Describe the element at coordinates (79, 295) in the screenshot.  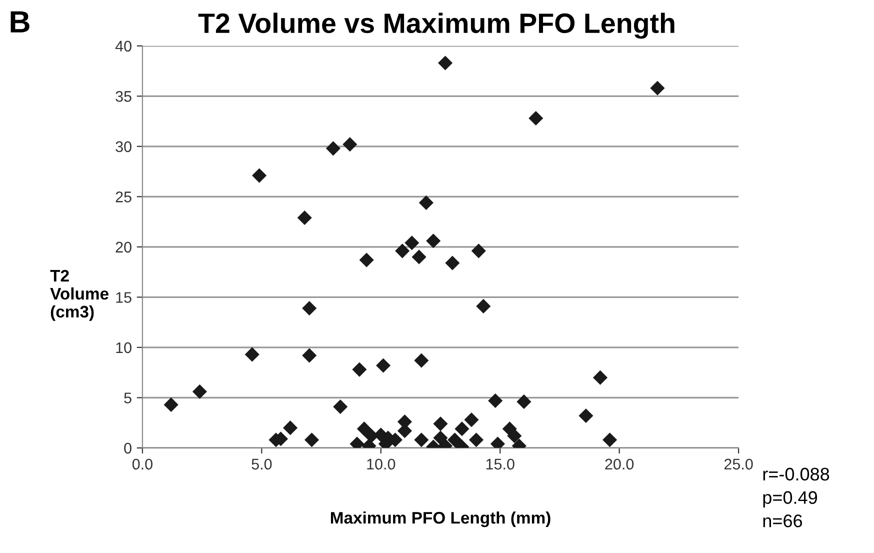
I see `y-axis-title: T2 Volume (cm3)` at that location.